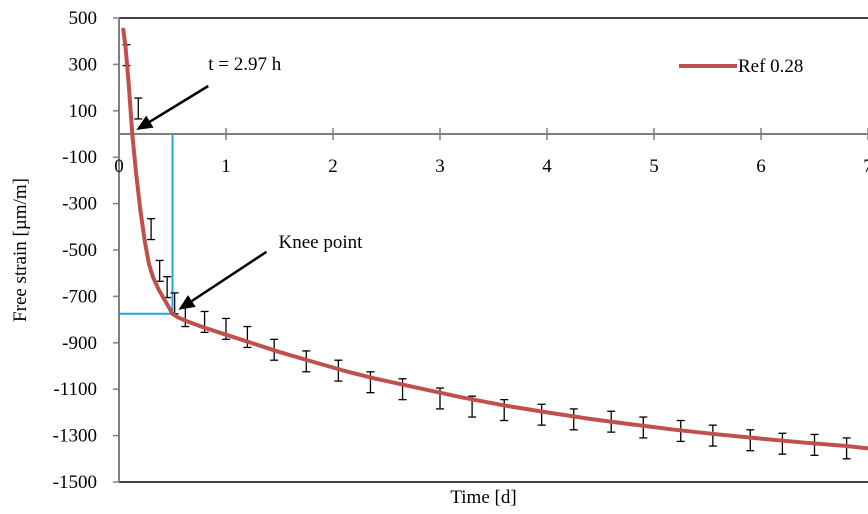  Describe the element at coordinates (83, 111) in the screenshot. I see `y-tick-label: 100` at that location.